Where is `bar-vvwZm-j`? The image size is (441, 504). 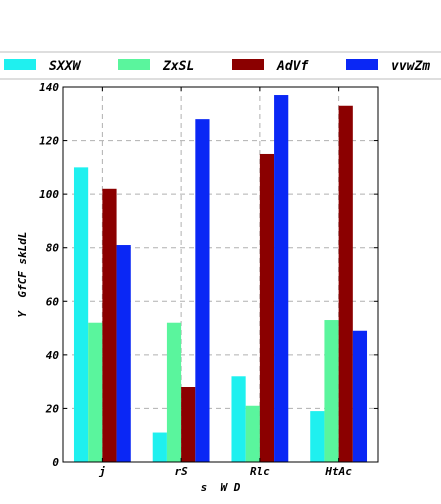
bar-vvwZm-j is located at coordinates (123, 353).